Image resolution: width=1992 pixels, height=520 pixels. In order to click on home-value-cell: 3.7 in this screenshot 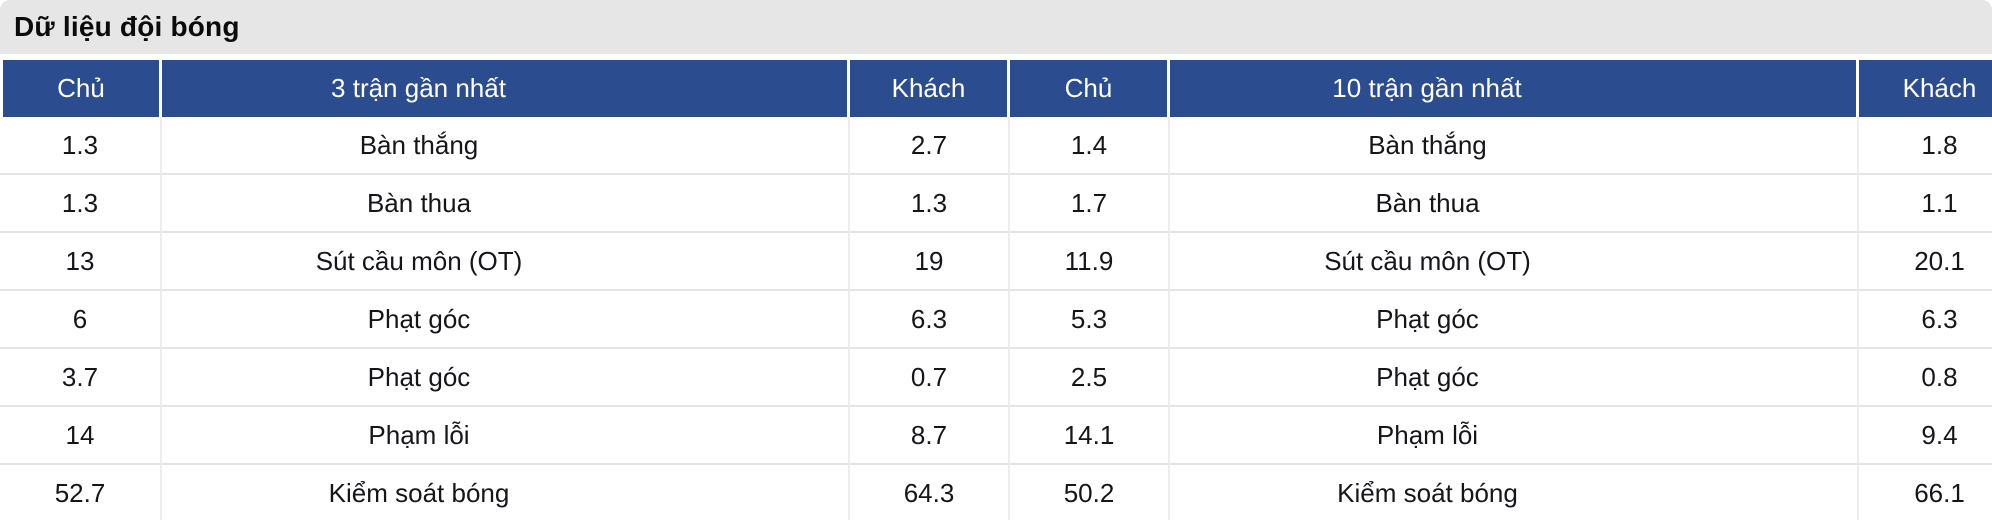, I will do `click(81, 378)`.